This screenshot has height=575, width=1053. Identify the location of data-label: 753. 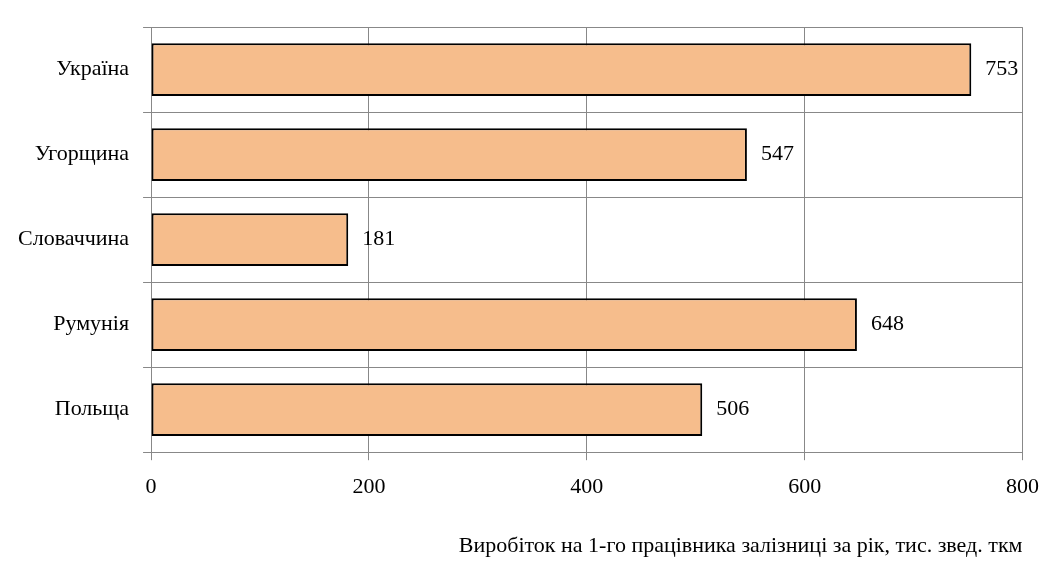
(1002, 68).